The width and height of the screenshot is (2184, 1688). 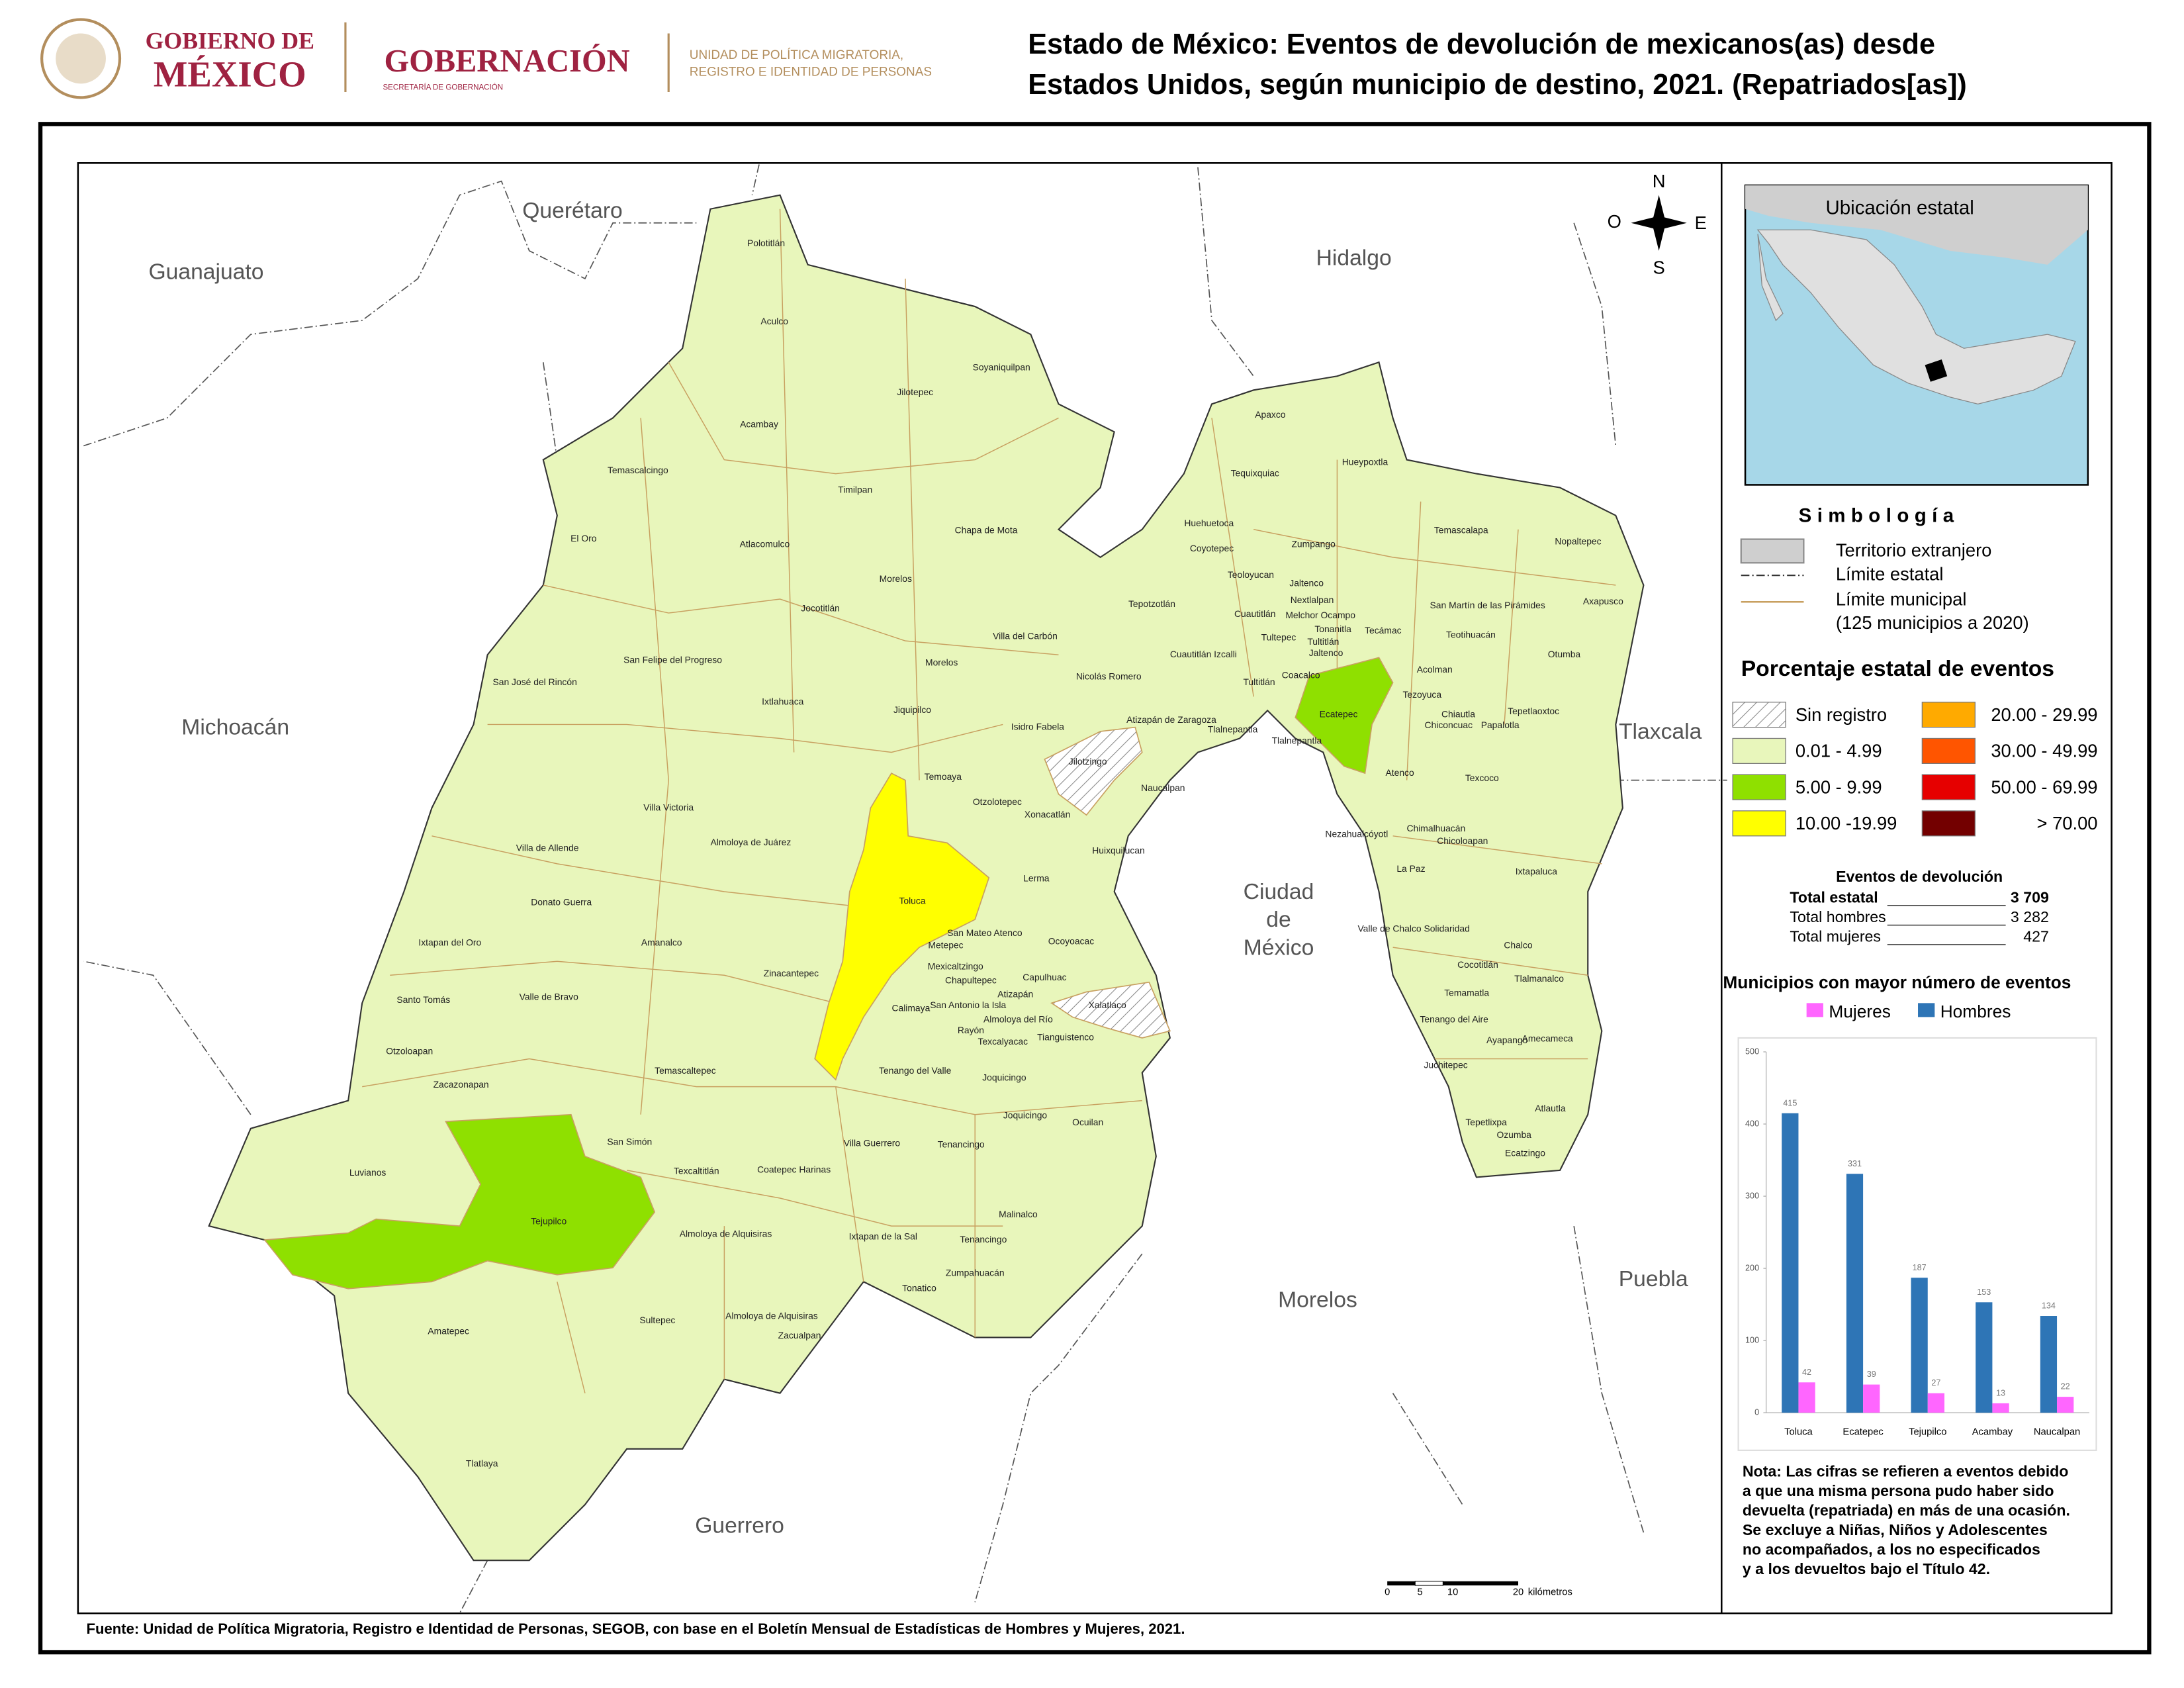 What do you see at coordinates (1920, 1267) in the screenshot?
I see `value-label: 187` at bounding box center [1920, 1267].